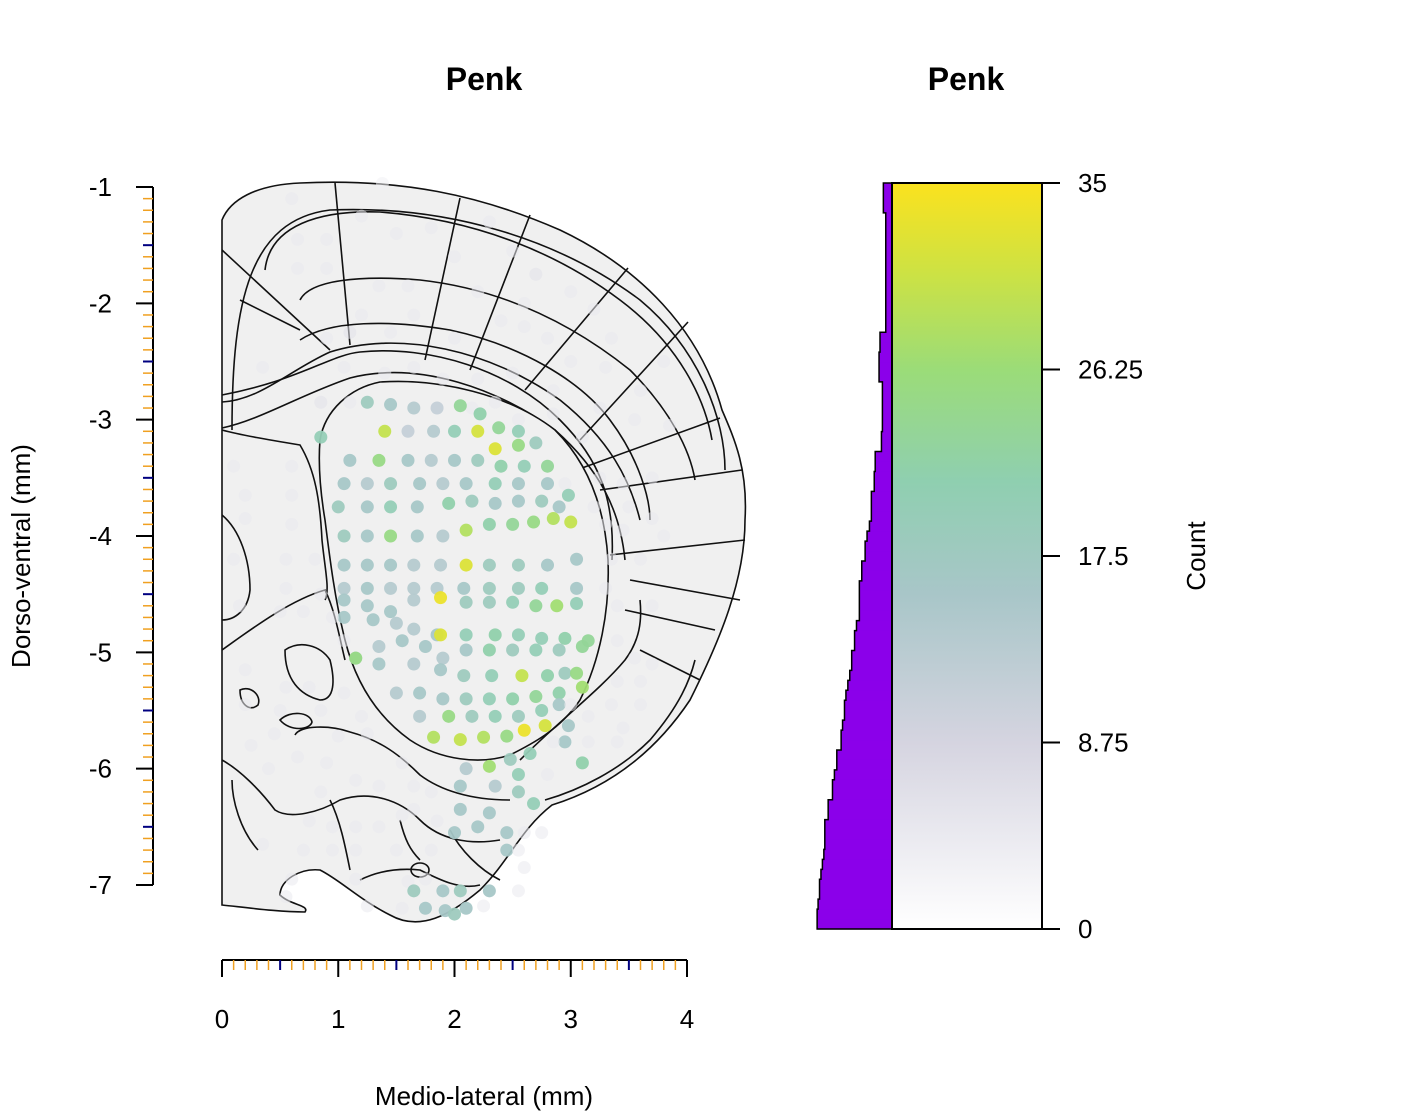  I want to click on y-tick-label: -6, so click(100, 769).